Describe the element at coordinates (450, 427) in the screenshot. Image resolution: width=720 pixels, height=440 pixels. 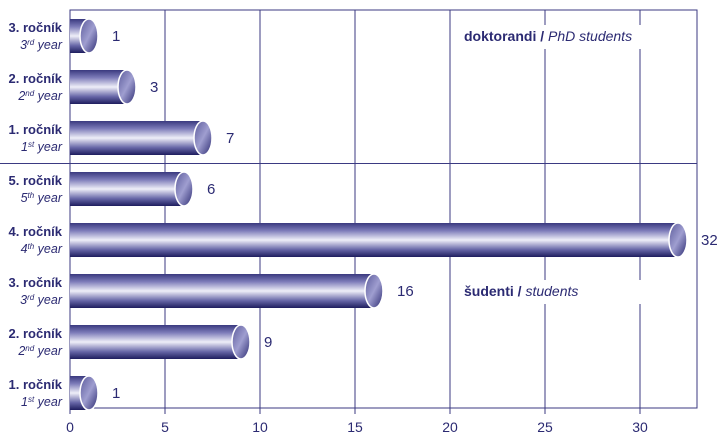
I see `x-tick-label: 20` at that location.